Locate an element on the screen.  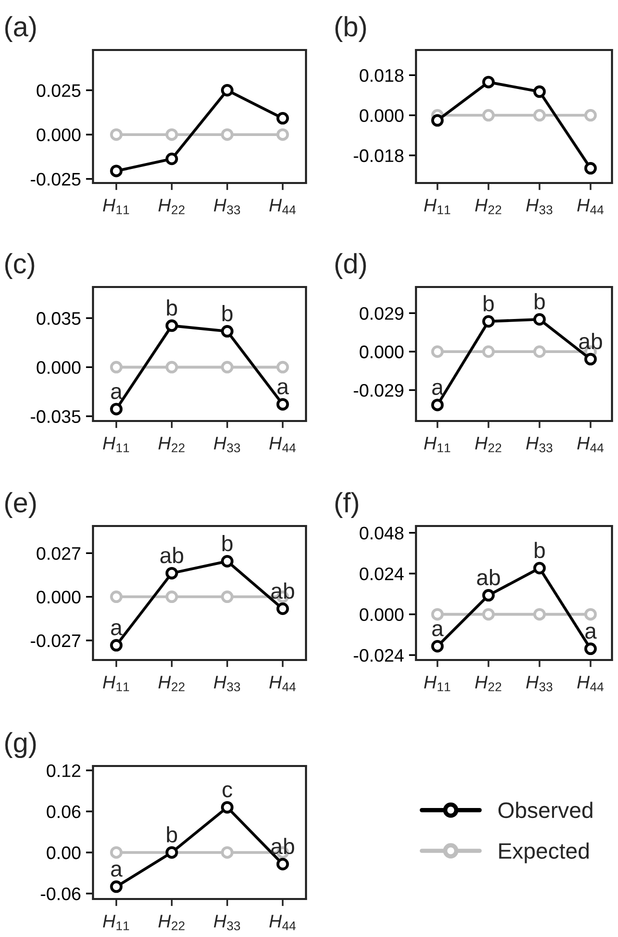
legend-label: Expected is located at coordinates (544, 853).